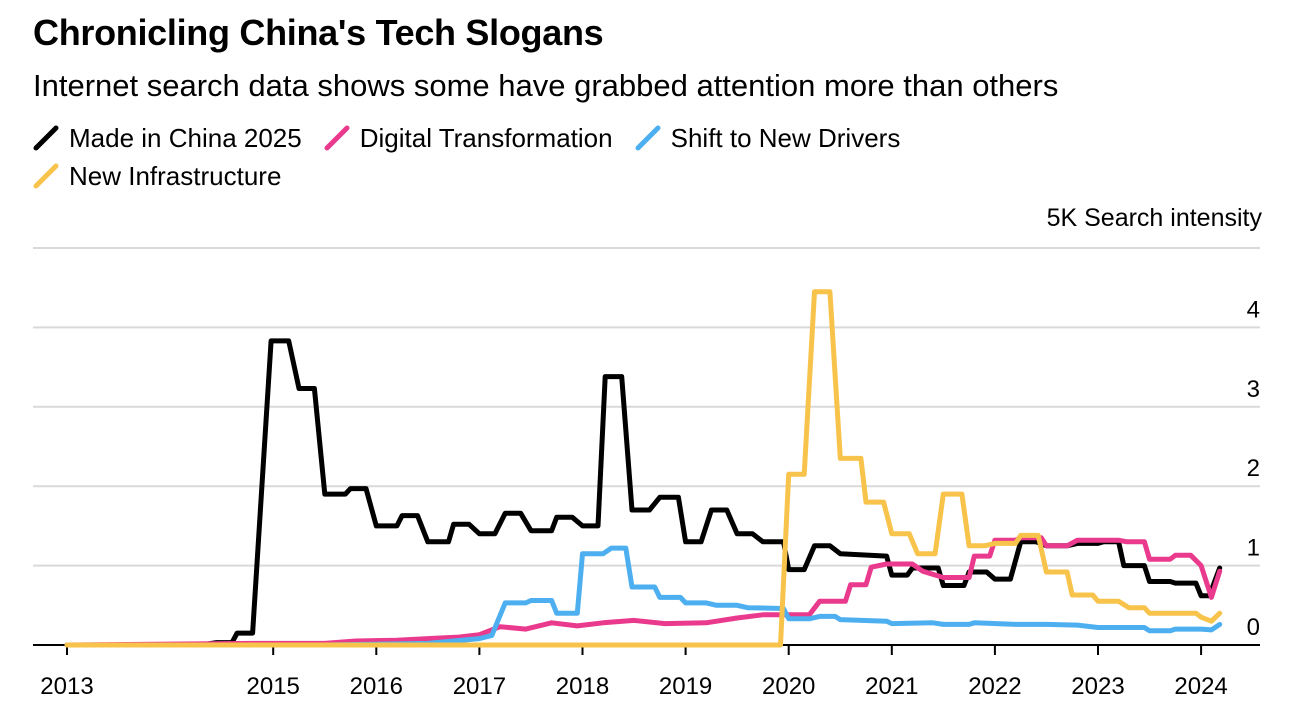 The height and width of the screenshot is (722, 1292). Describe the element at coordinates (1097, 686) in the screenshot. I see `x-tick-label: 2023` at that location.